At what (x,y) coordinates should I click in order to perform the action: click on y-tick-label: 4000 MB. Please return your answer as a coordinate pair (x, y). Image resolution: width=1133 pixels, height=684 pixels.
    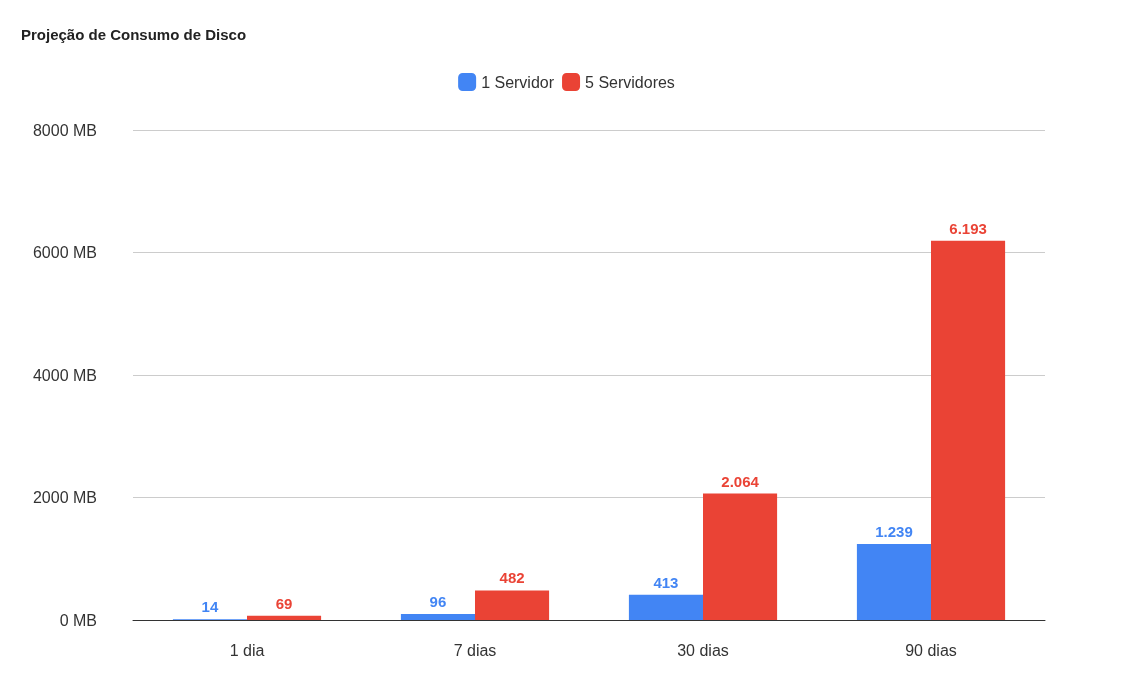
    Looking at the image, I should click on (64, 375).